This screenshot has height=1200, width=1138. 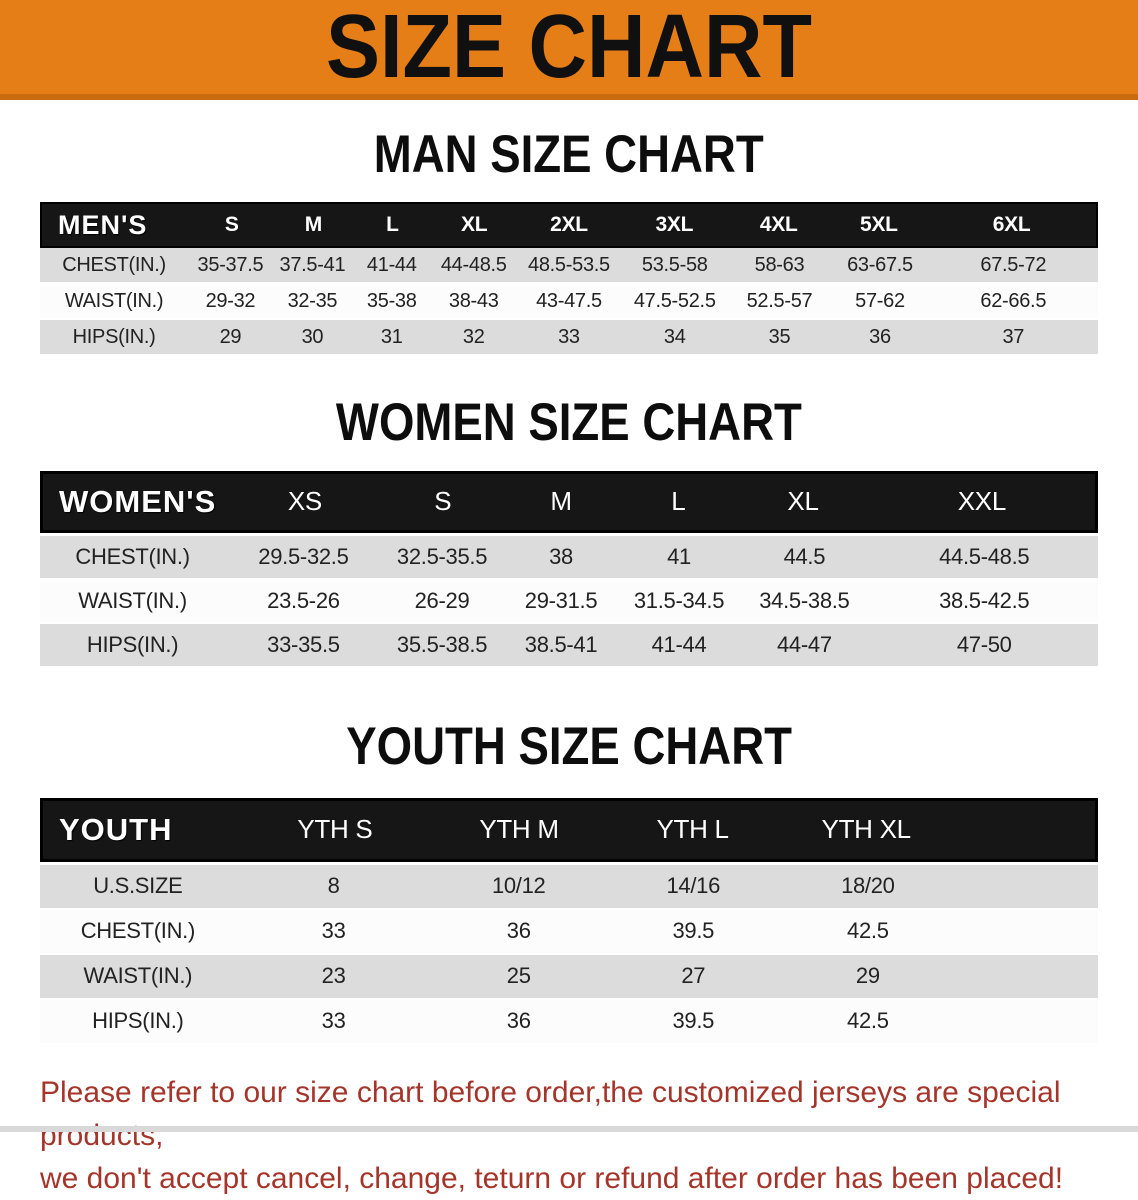 What do you see at coordinates (518, 976) in the screenshot?
I see `size-value-cell: 25` at bounding box center [518, 976].